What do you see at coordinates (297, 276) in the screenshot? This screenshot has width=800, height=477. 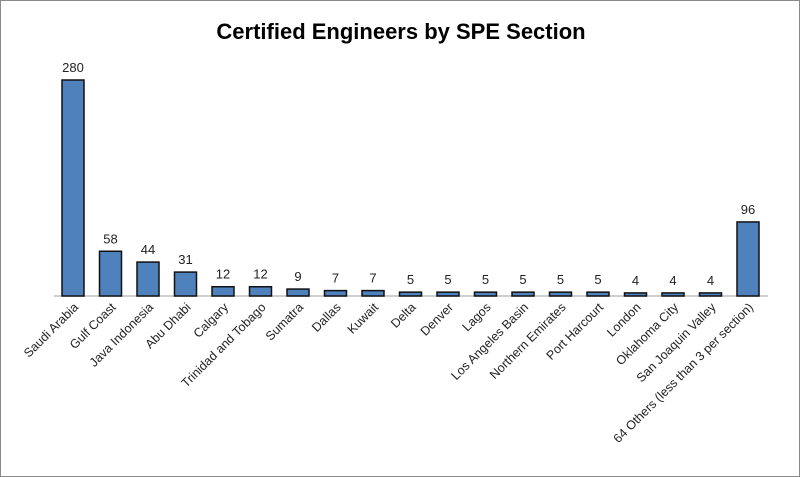 I see `data-label: 9` at bounding box center [297, 276].